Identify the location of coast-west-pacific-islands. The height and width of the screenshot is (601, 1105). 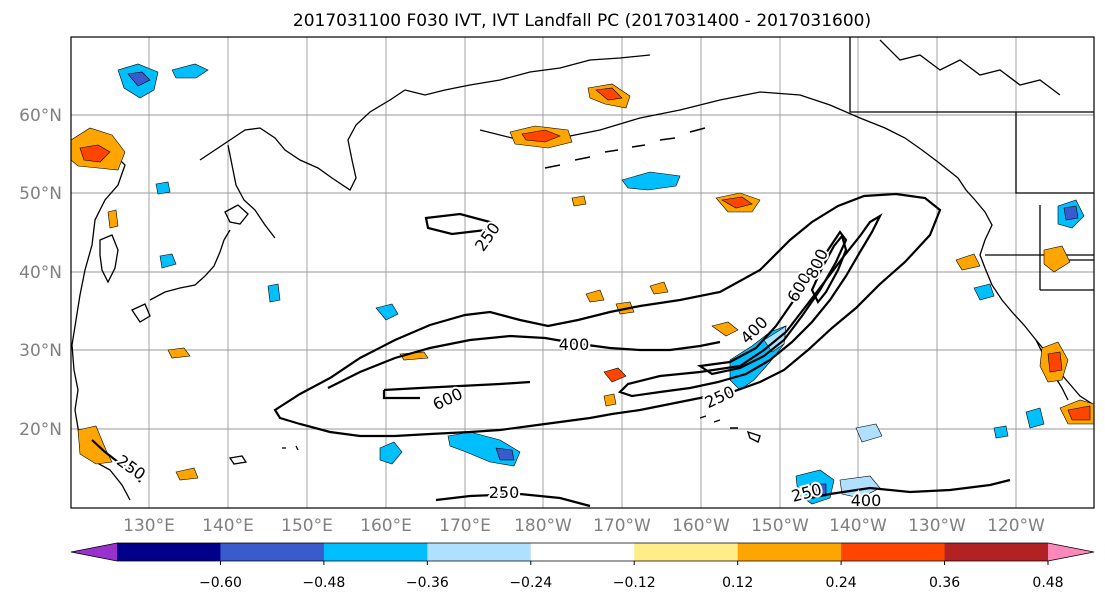
(263, 455).